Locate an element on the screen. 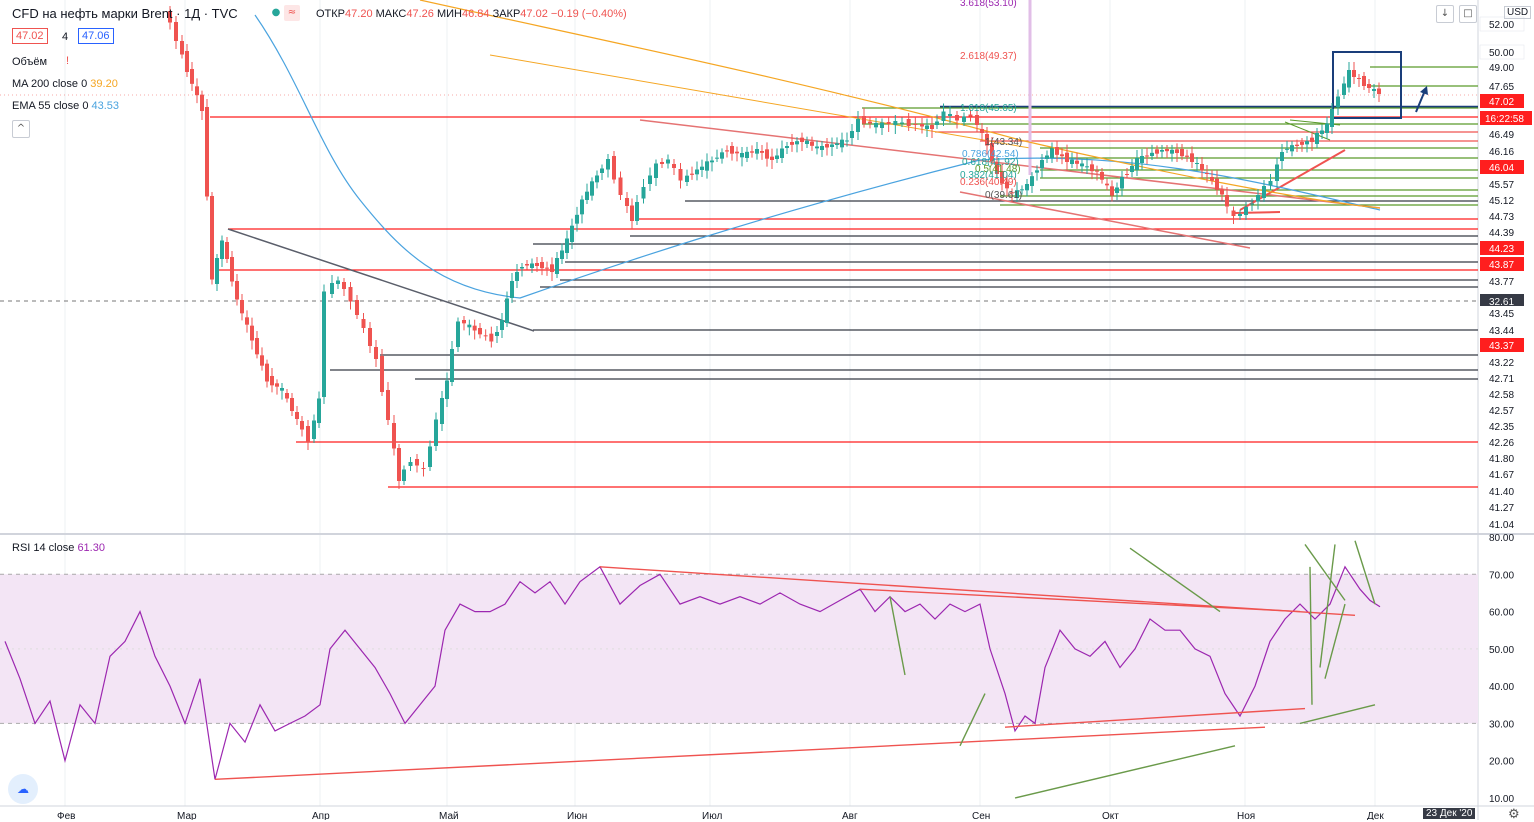 The image size is (1534, 822). volume-indicator-label: Объём is located at coordinates (30, 62).